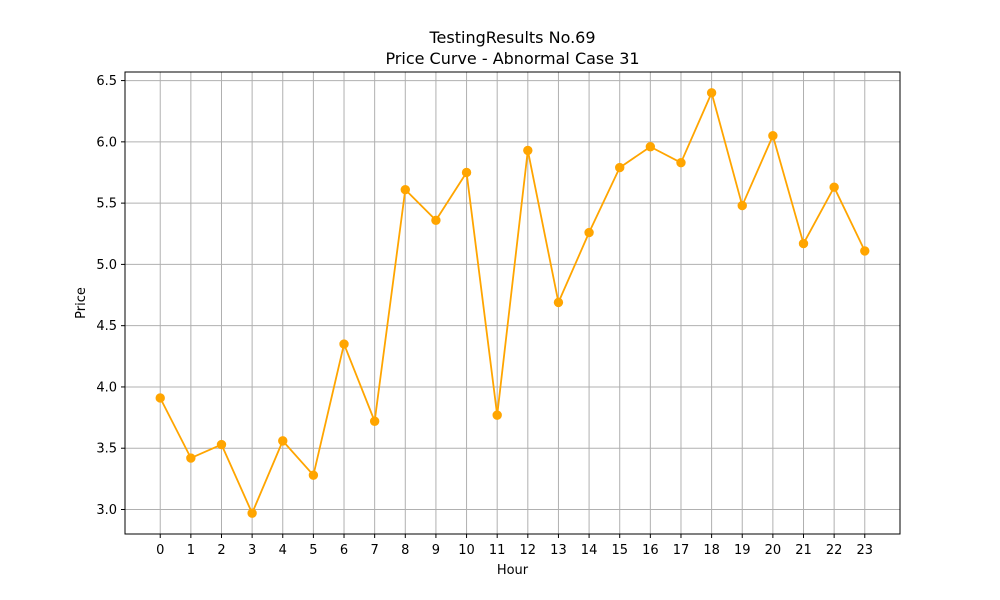 Image resolution: width=1000 pixels, height=600 pixels. Describe the element at coordinates (589, 550) in the screenshot. I see `x-tick-label: 14` at that location.